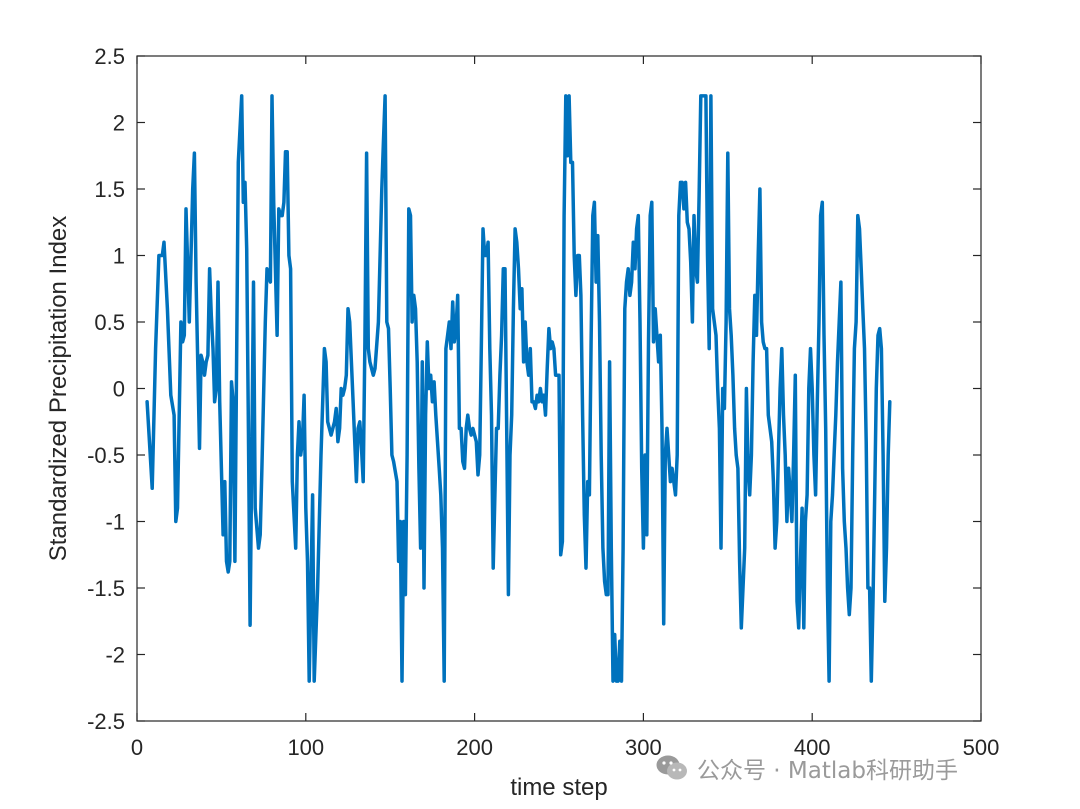 This screenshot has width=1080, height=809. What do you see at coordinates (109, 56) in the screenshot?
I see `y-tick-label: 2.5` at bounding box center [109, 56].